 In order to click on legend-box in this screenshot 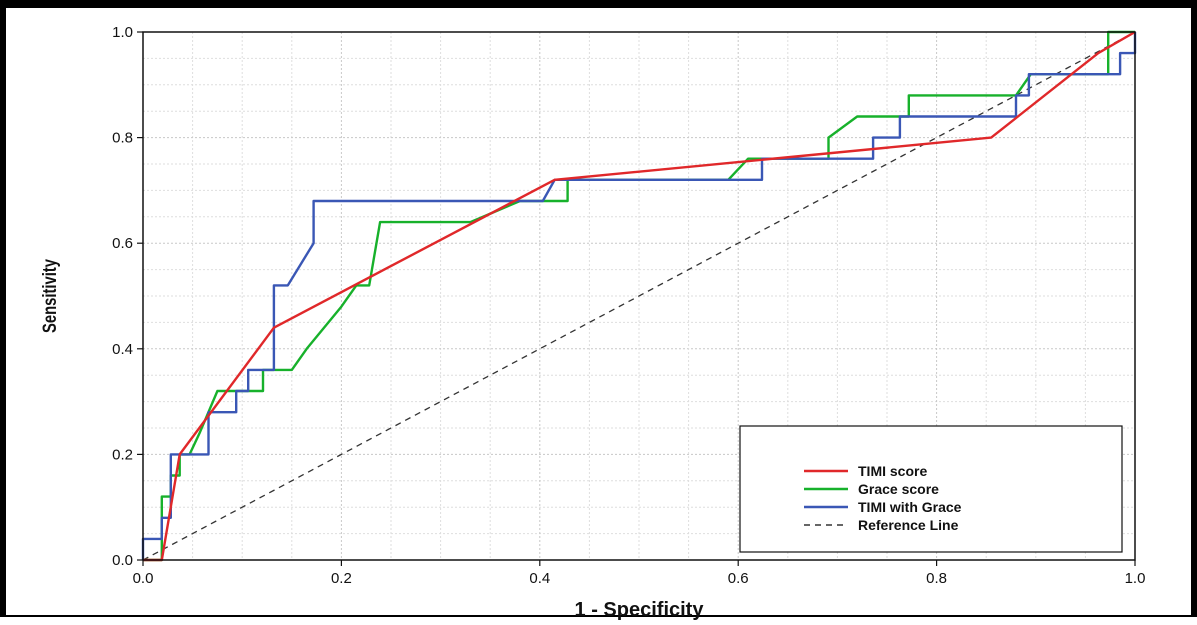, I will do `click(931, 489)`.